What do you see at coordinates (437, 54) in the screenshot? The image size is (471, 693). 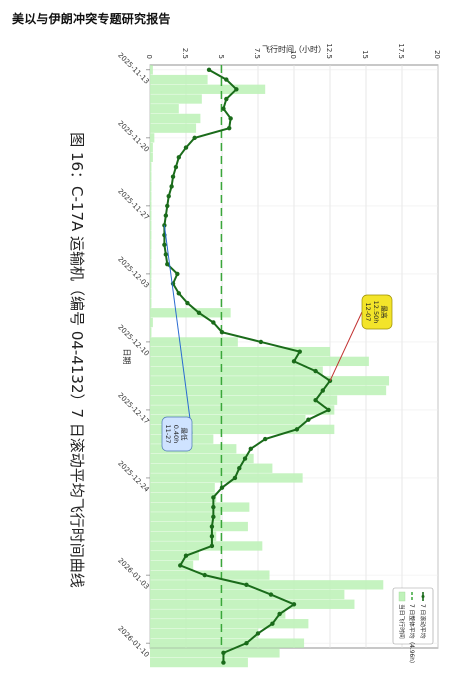 I see `y-tick-label: 20` at bounding box center [437, 54].